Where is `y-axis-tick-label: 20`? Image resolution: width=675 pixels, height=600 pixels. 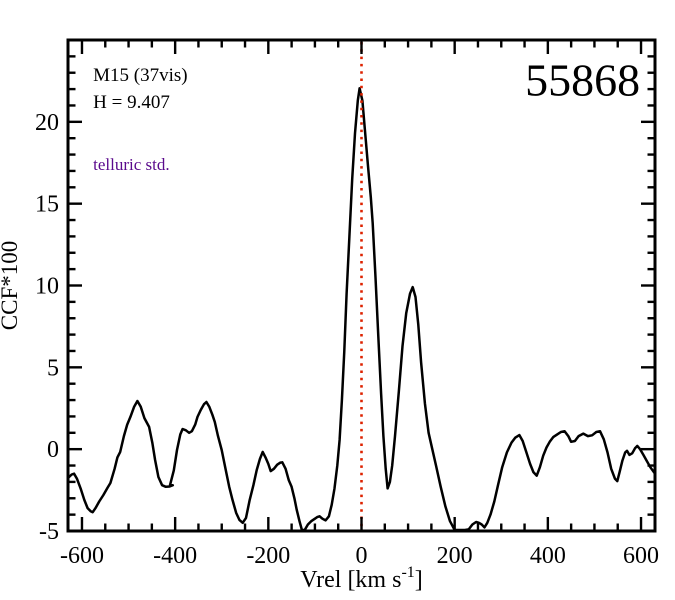
y-axis-tick-label: 20 is located at coordinates (47, 123).